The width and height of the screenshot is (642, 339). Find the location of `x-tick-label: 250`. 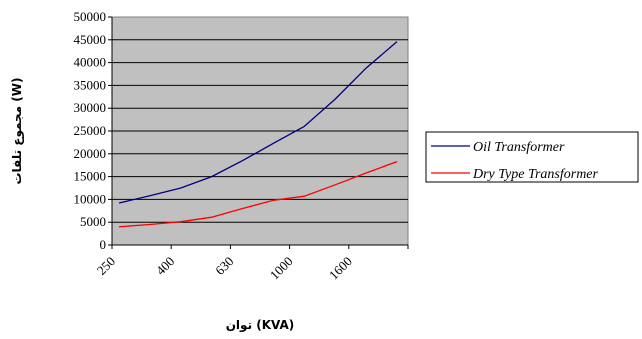

x-tick-label: 250 is located at coordinates (106, 266).